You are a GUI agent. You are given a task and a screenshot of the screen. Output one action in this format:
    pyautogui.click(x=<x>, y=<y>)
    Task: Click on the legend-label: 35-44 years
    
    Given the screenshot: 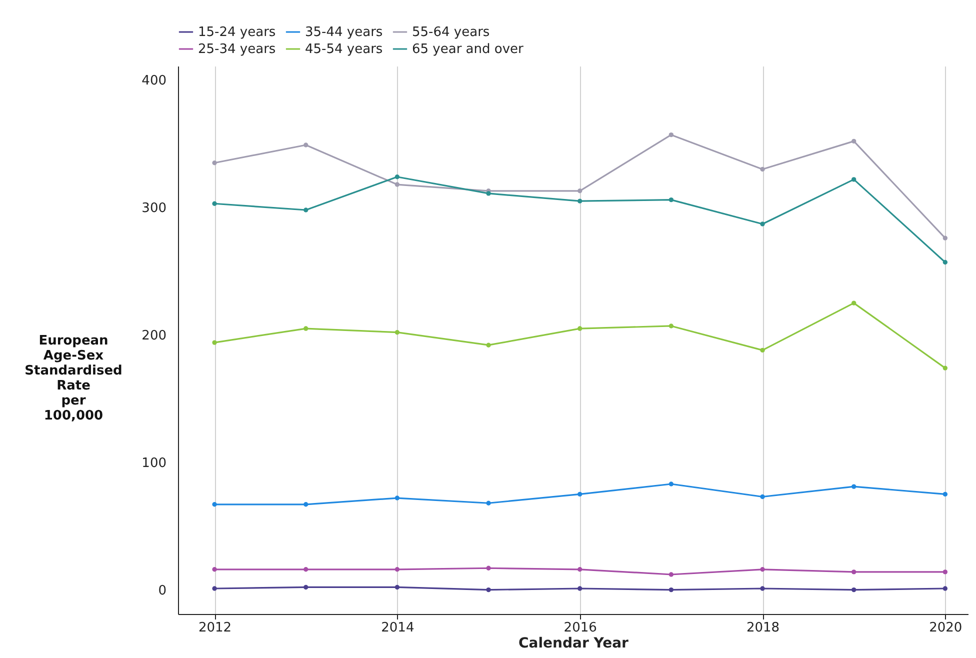 What is the action you would take?
    pyautogui.click(x=344, y=32)
    